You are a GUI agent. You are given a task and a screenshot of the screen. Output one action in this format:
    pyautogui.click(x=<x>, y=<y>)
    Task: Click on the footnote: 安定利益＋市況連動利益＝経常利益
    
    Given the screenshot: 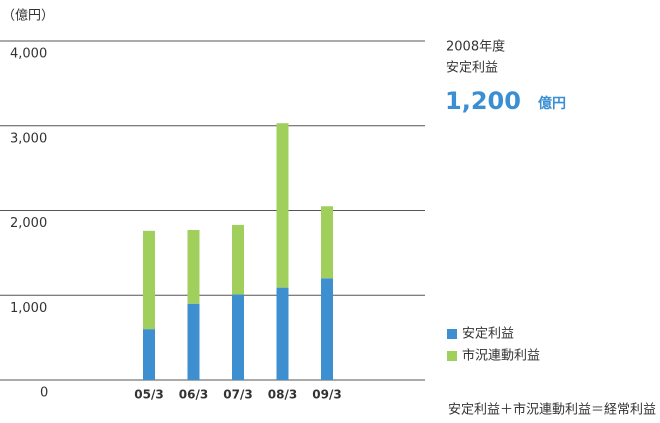 What is the action you would take?
    pyautogui.click(x=552, y=410)
    